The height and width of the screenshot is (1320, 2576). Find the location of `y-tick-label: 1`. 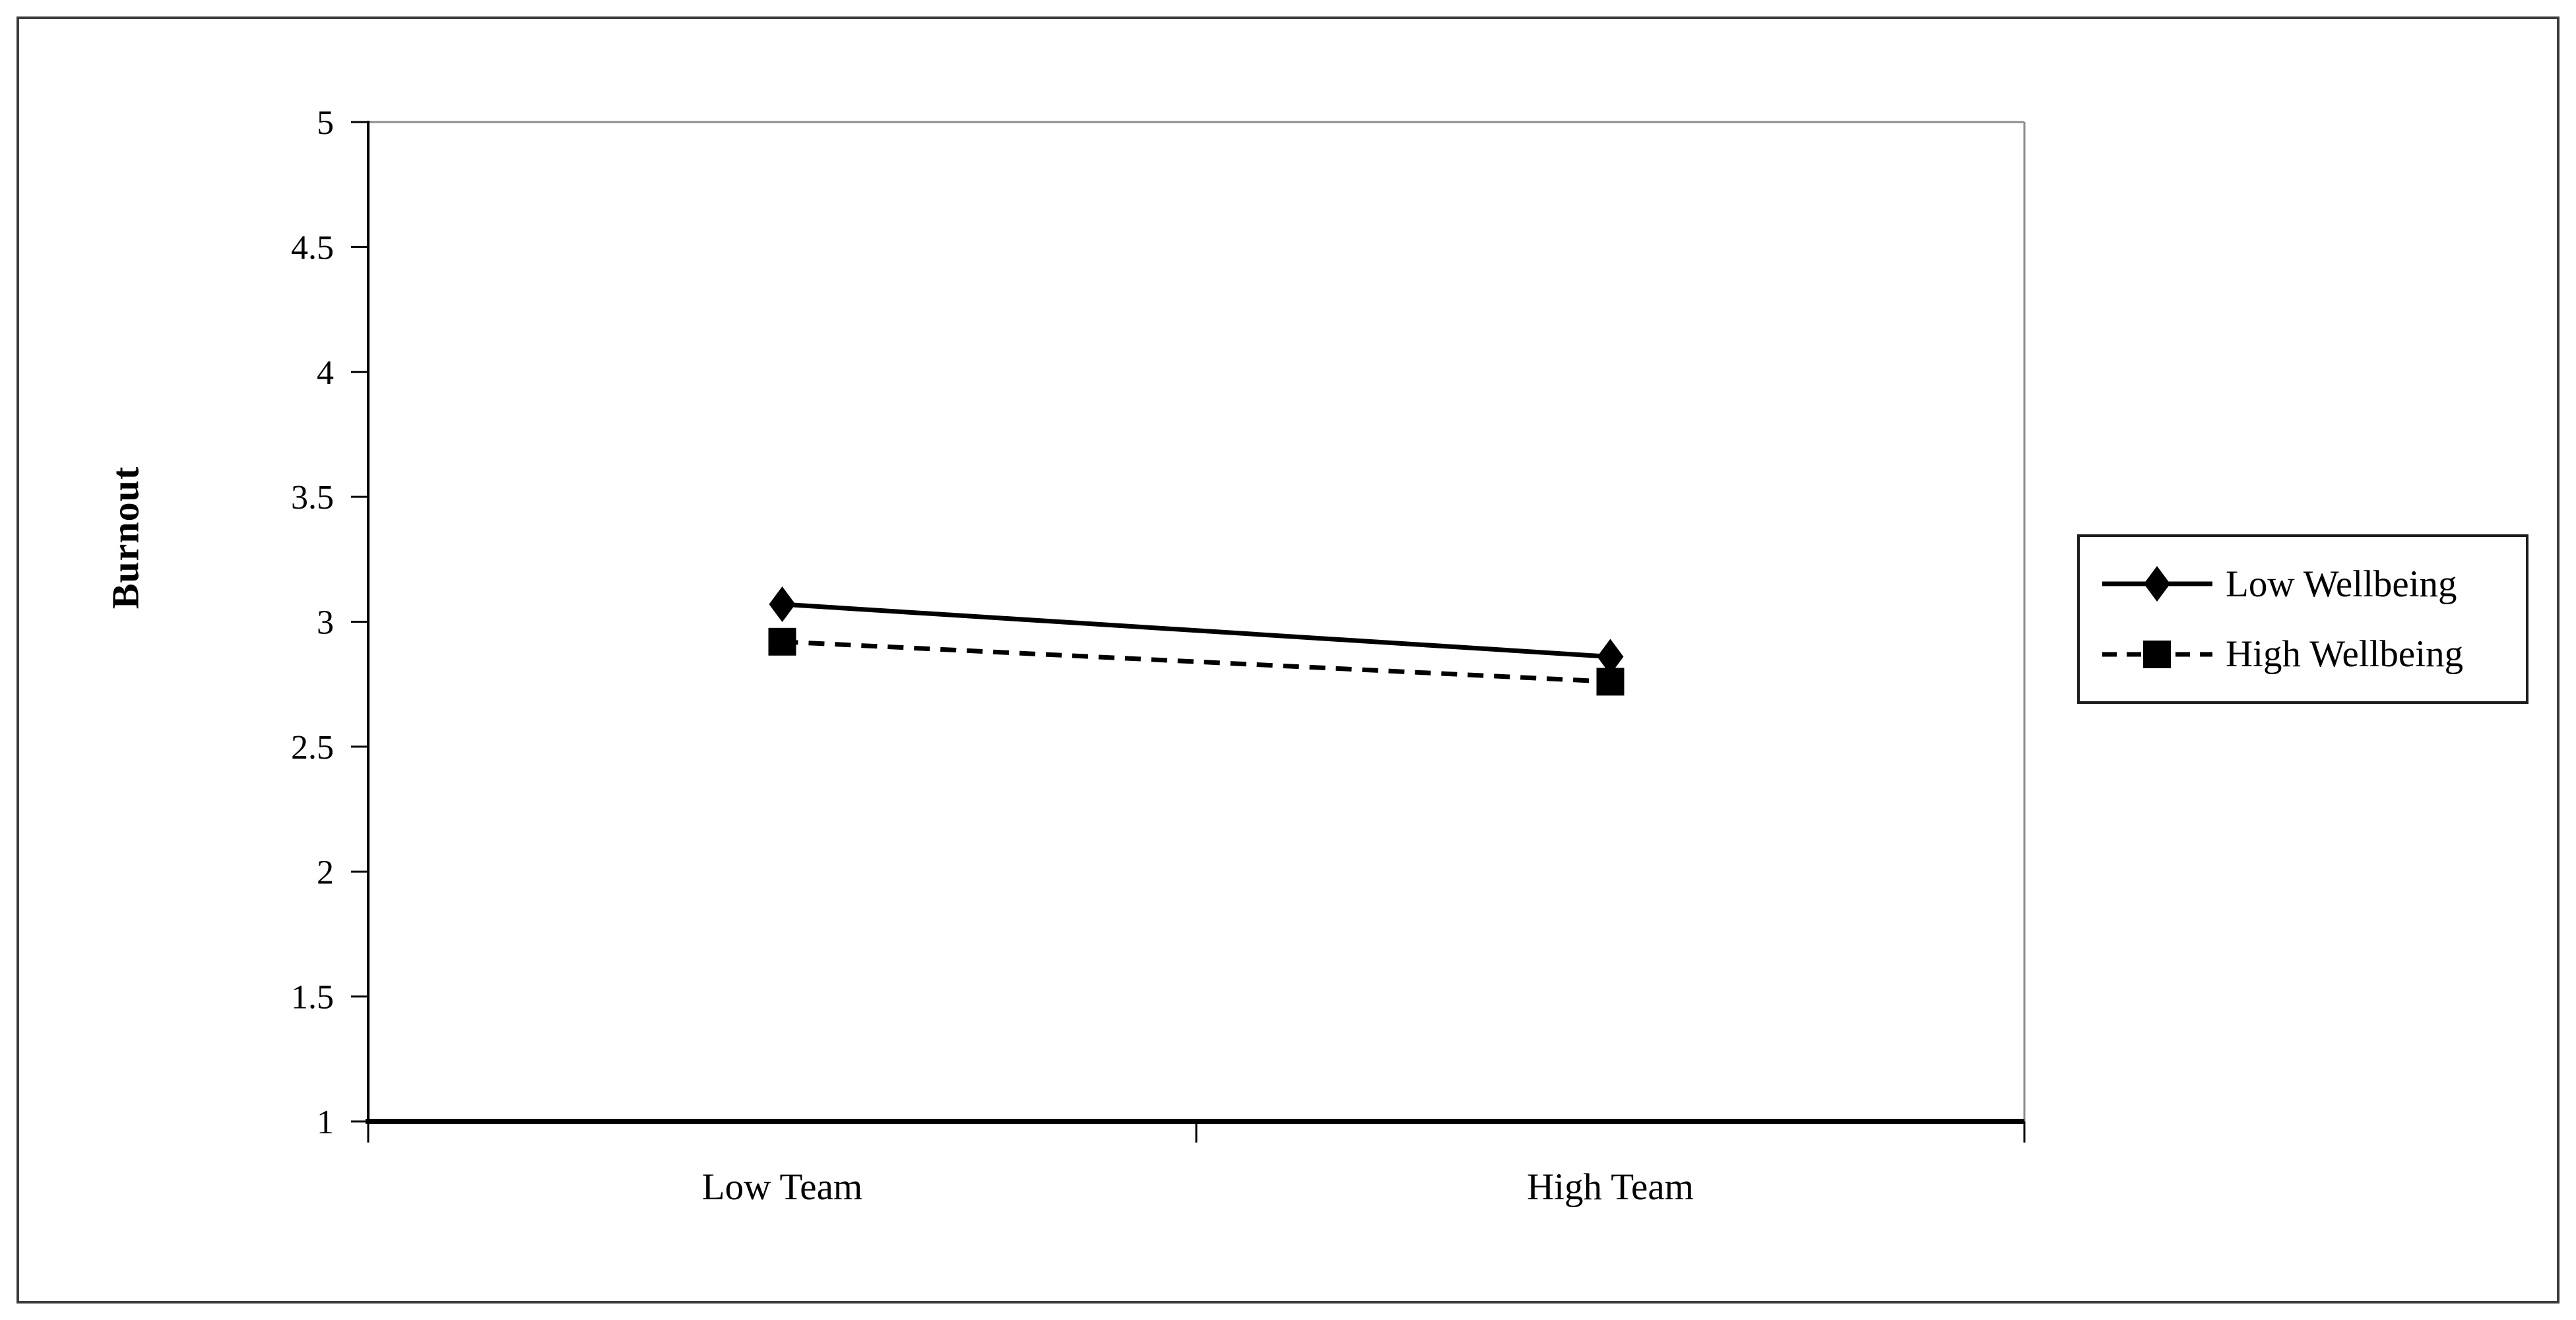

y-tick-label: 1 is located at coordinates (325, 1122).